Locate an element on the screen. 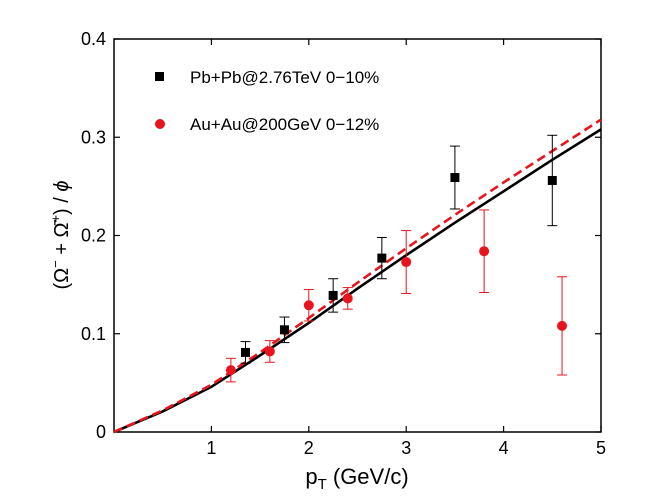  x-tick-label: 1 is located at coordinates (211, 448).